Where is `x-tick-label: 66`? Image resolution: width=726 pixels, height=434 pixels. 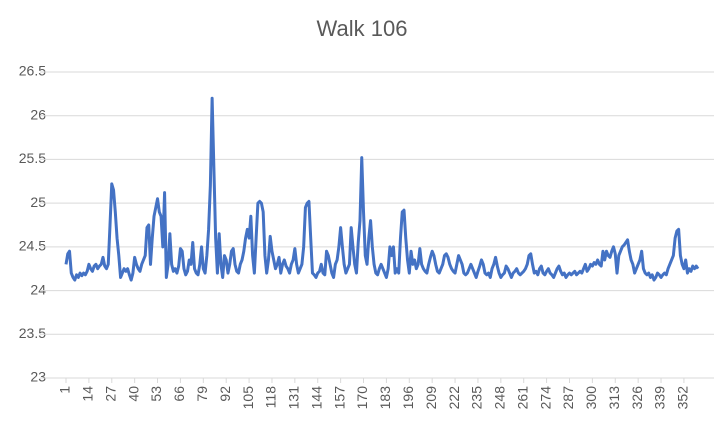
x-tick-label: 66 is located at coordinates (179, 394).